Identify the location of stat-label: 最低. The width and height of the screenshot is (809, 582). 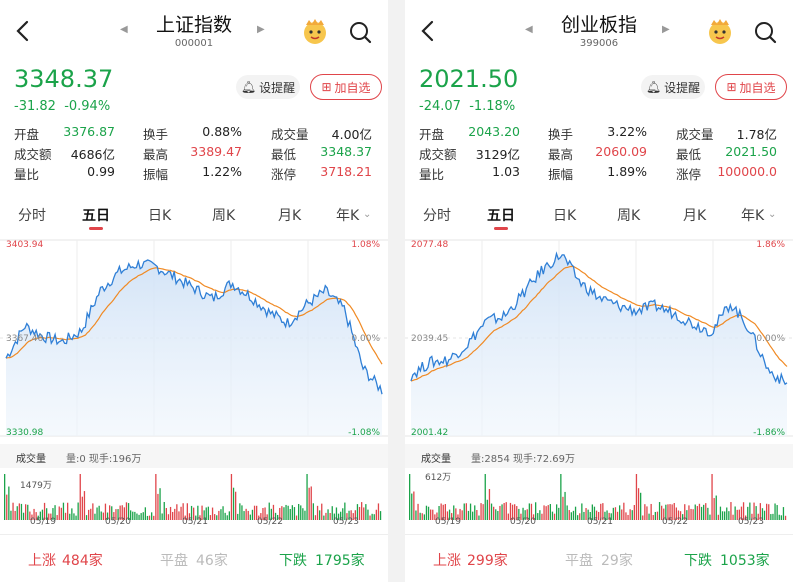
(689, 154).